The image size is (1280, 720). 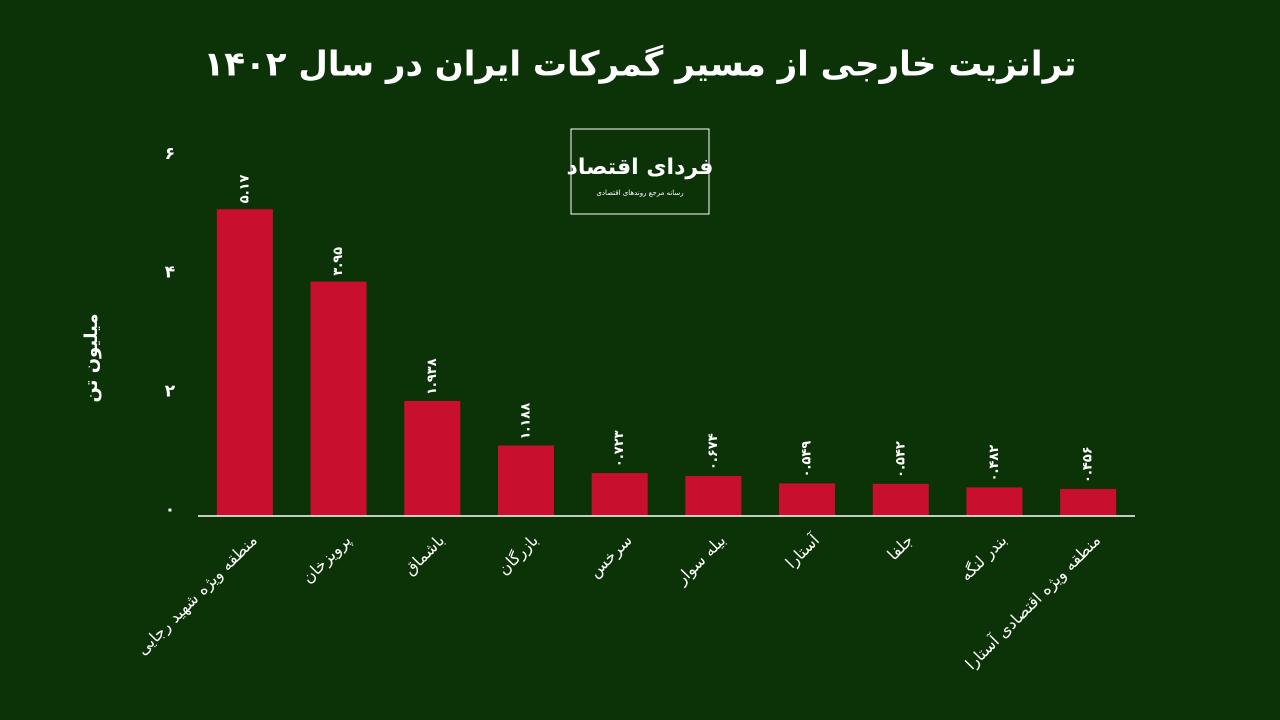 What do you see at coordinates (807, 459) in the screenshot?
I see `value-label: ۰.۵۴۹` at bounding box center [807, 459].